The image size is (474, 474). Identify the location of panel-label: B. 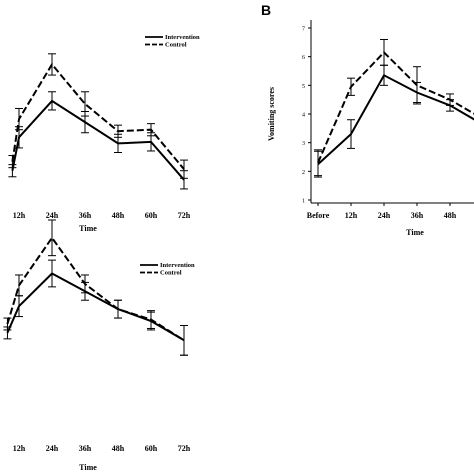
(266, 10).